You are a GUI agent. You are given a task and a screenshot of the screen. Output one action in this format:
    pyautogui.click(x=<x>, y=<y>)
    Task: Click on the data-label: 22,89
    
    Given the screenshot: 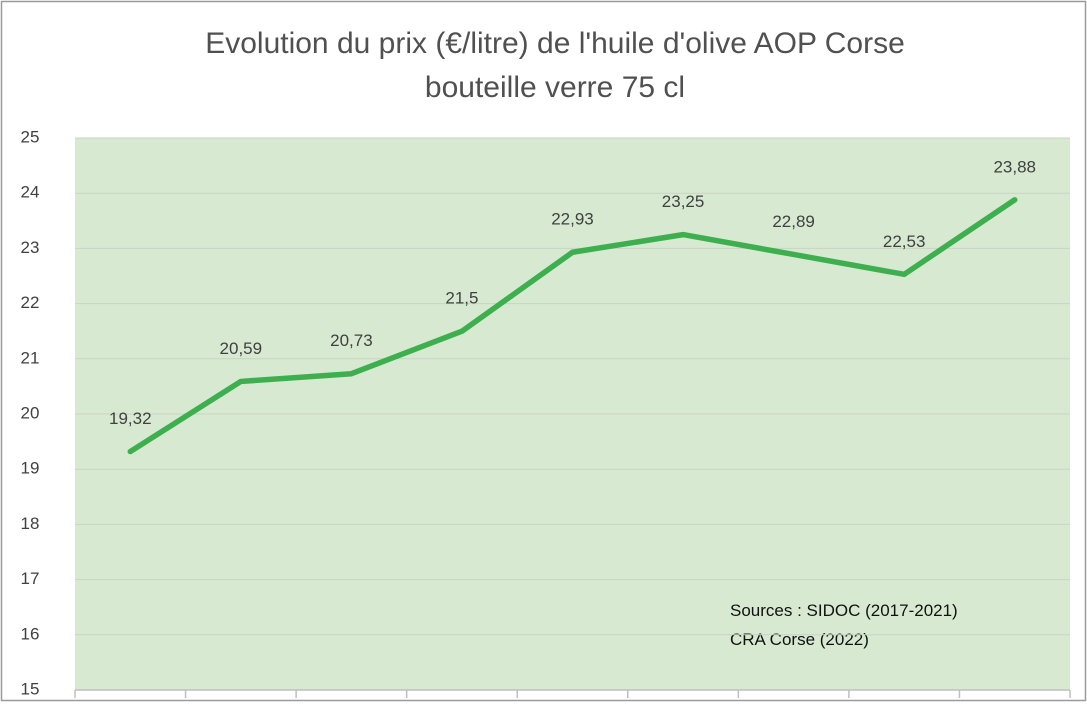 What is the action you would take?
    pyautogui.click(x=793, y=221)
    